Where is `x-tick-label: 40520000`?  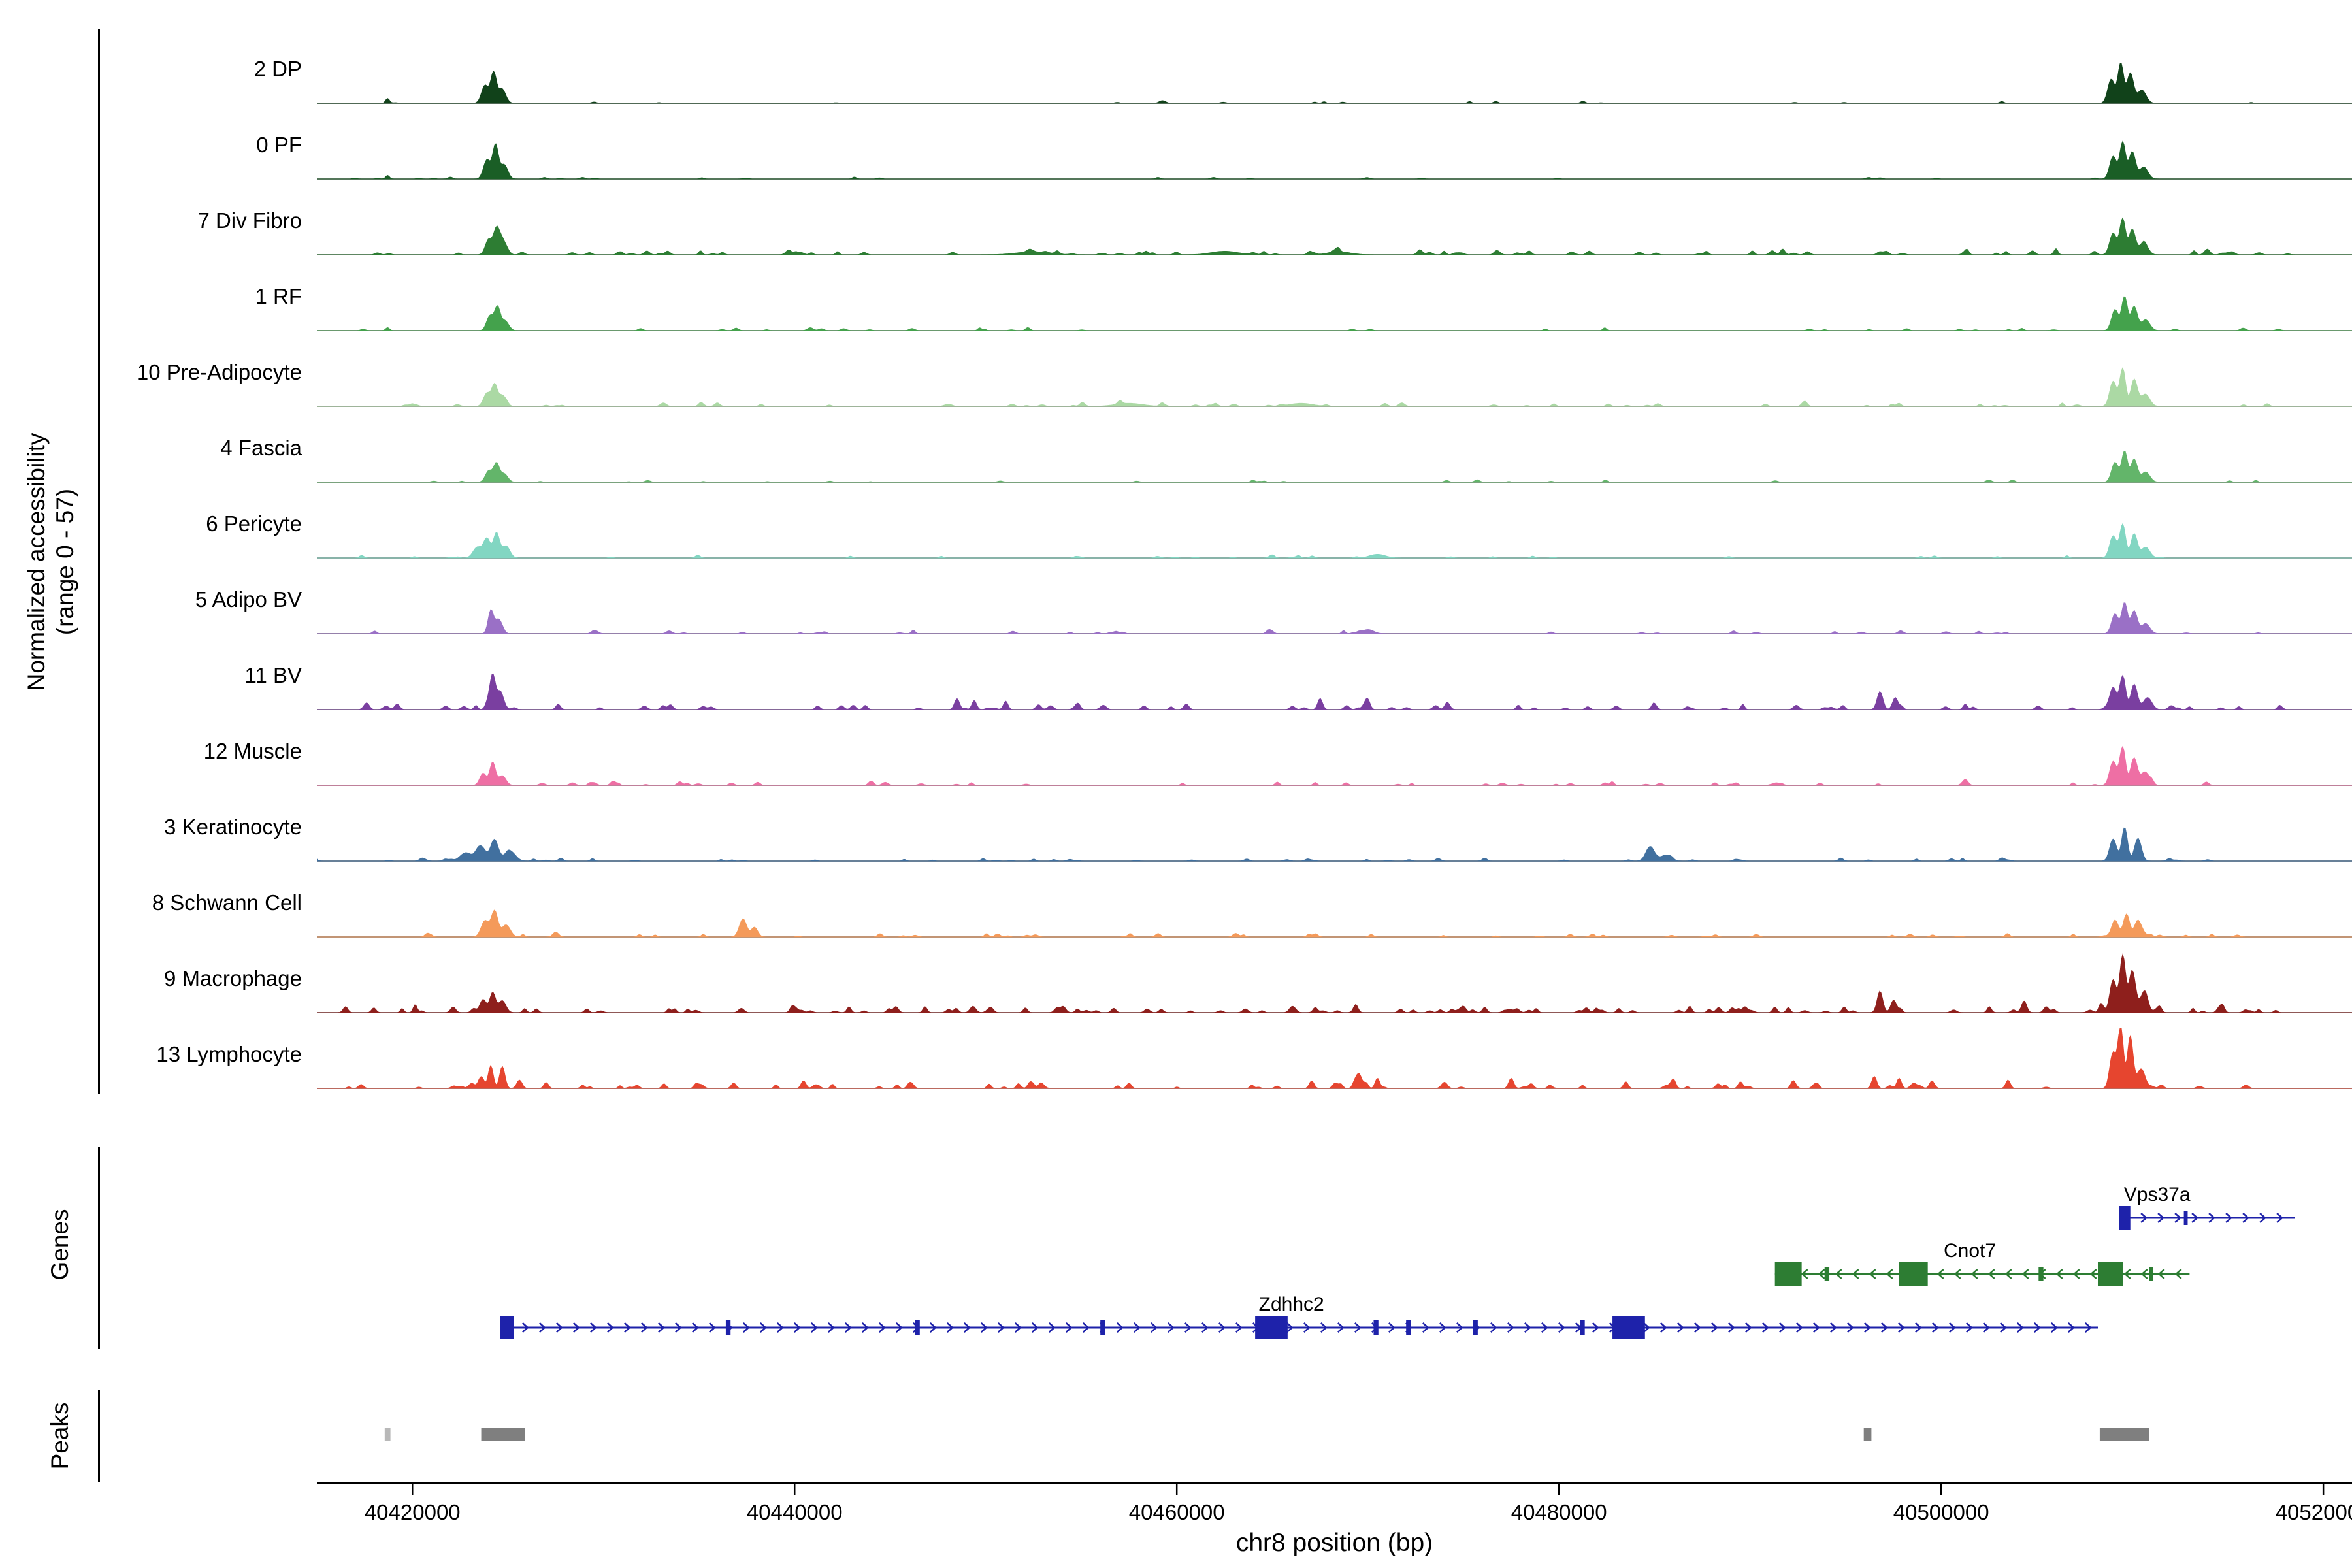 x-tick-label: 40520000 is located at coordinates (2314, 1512).